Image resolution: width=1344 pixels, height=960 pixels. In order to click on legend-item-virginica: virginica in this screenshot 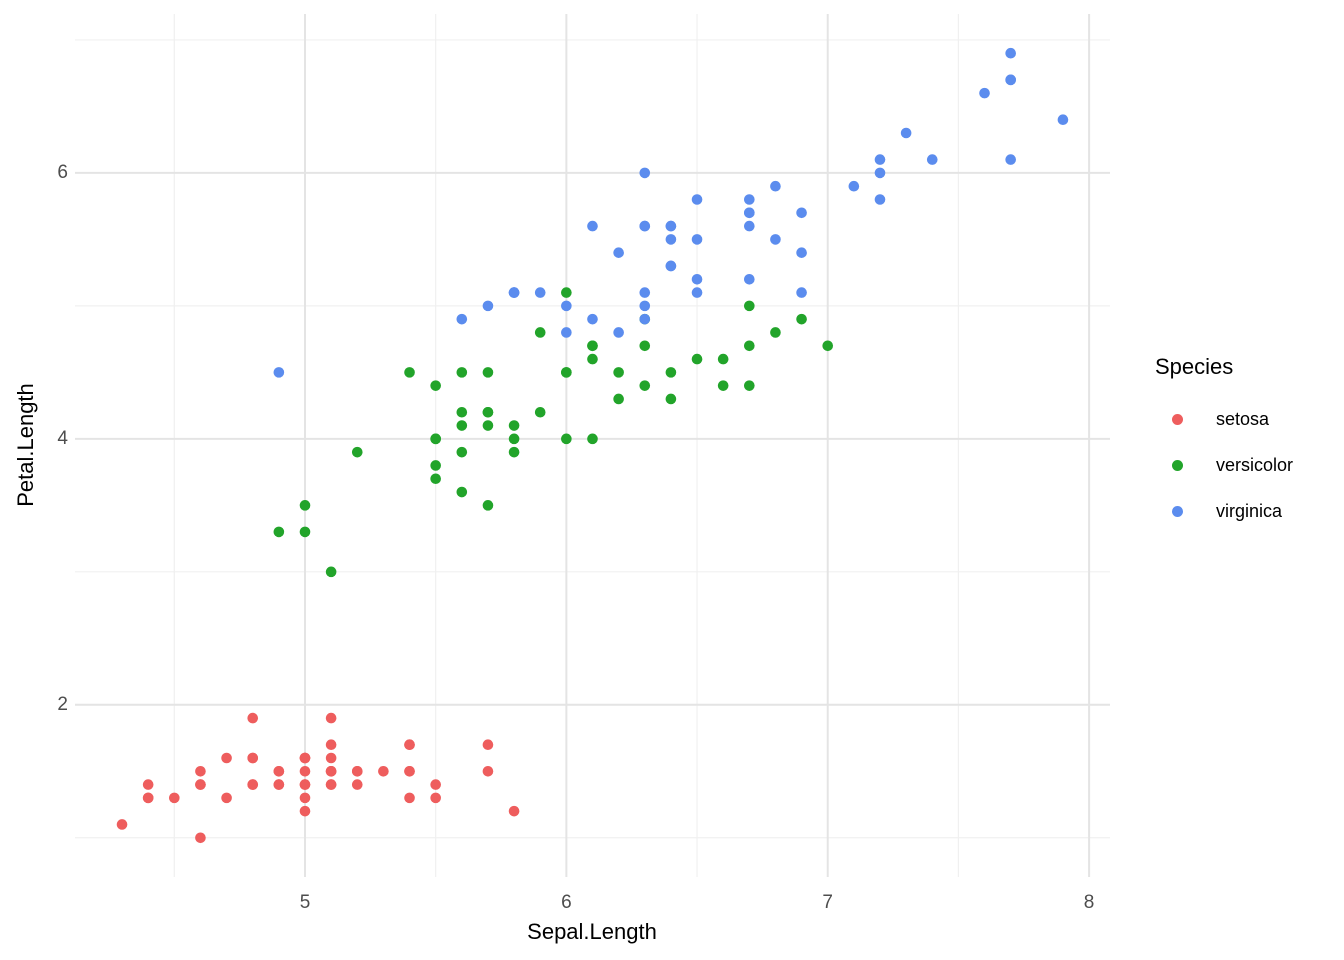, I will do `click(1245, 511)`.